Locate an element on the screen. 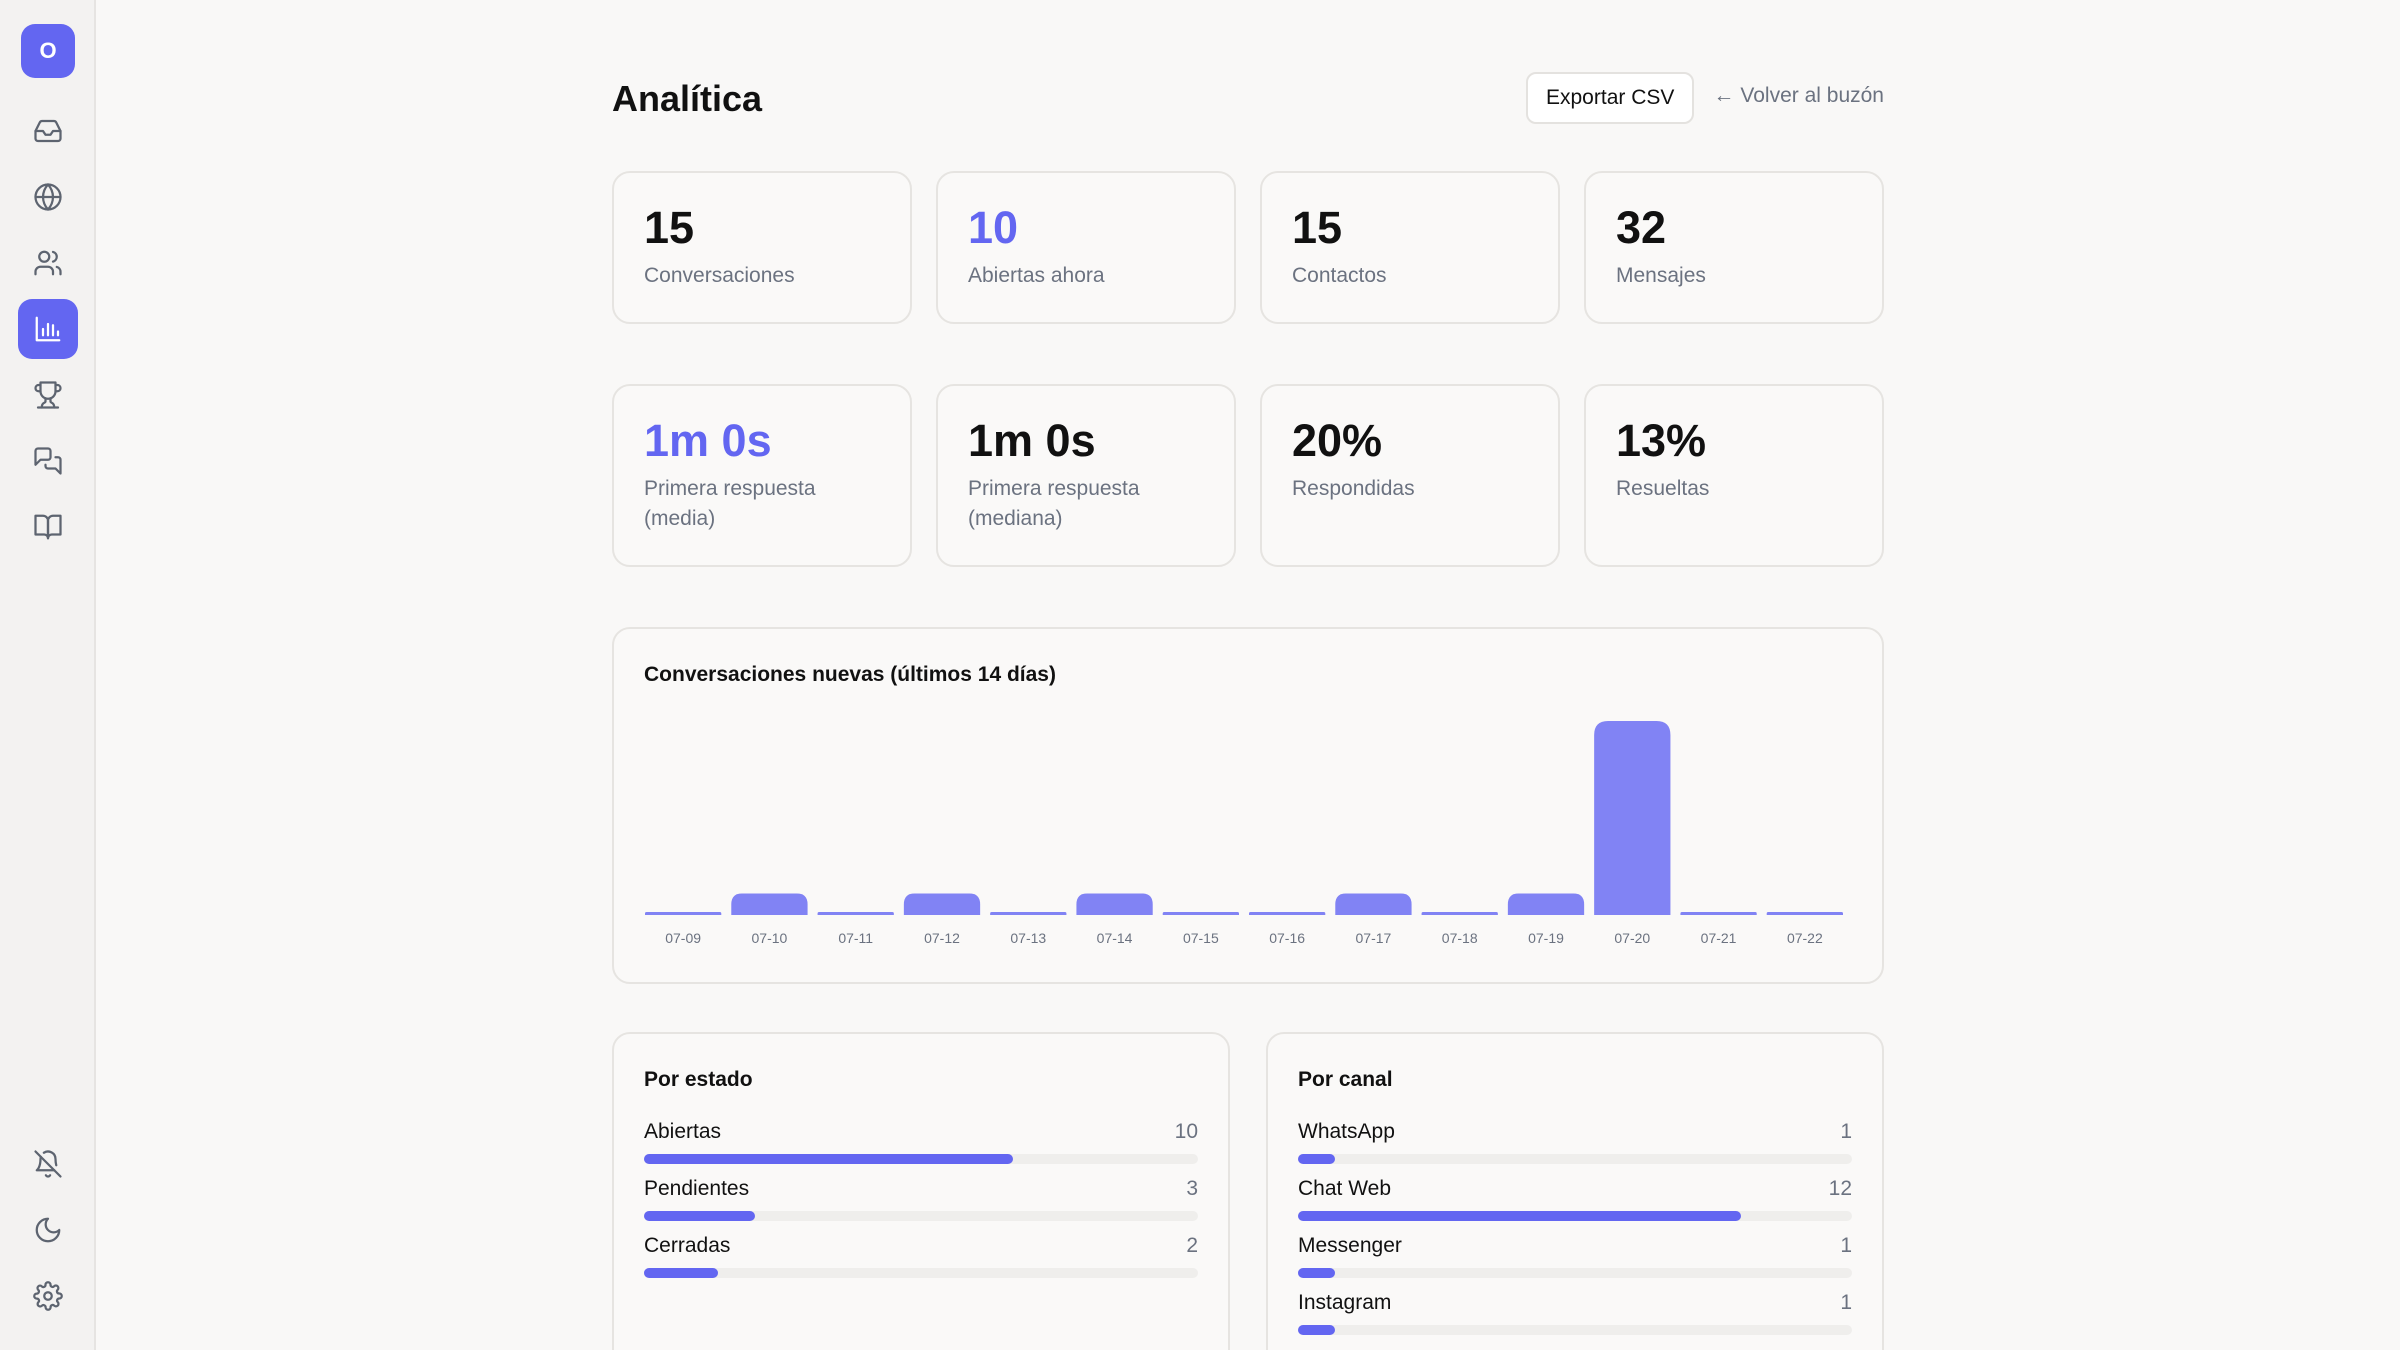 Image resolution: width=2400 pixels, height=1350 pixels. breakdown-row: Chat Web 12 is located at coordinates (1575, 1202).